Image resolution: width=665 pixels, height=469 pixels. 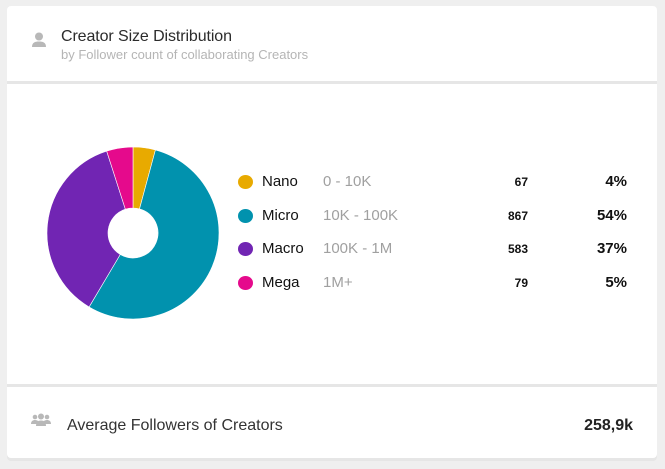 What do you see at coordinates (616, 181) in the screenshot?
I see `legend-percent: 4%` at bounding box center [616, 181].